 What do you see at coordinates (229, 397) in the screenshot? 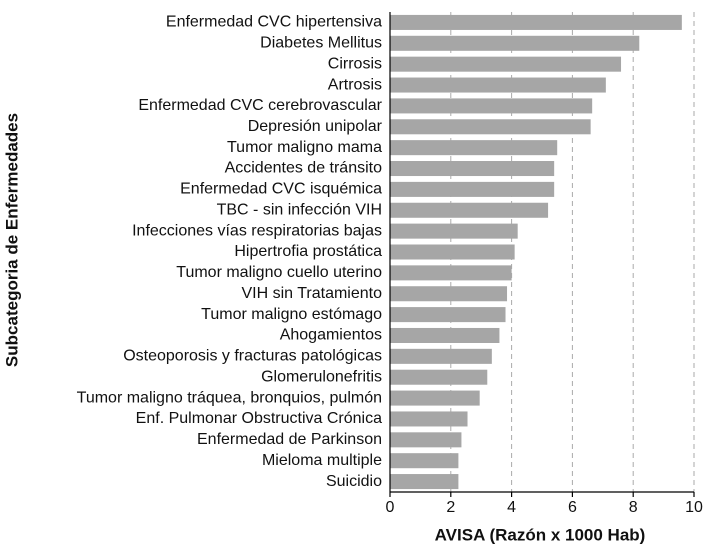
I see `y-tick-label: Tumor maligno tráquea, bronquios, pulmón` at bounding box center [229, 397].